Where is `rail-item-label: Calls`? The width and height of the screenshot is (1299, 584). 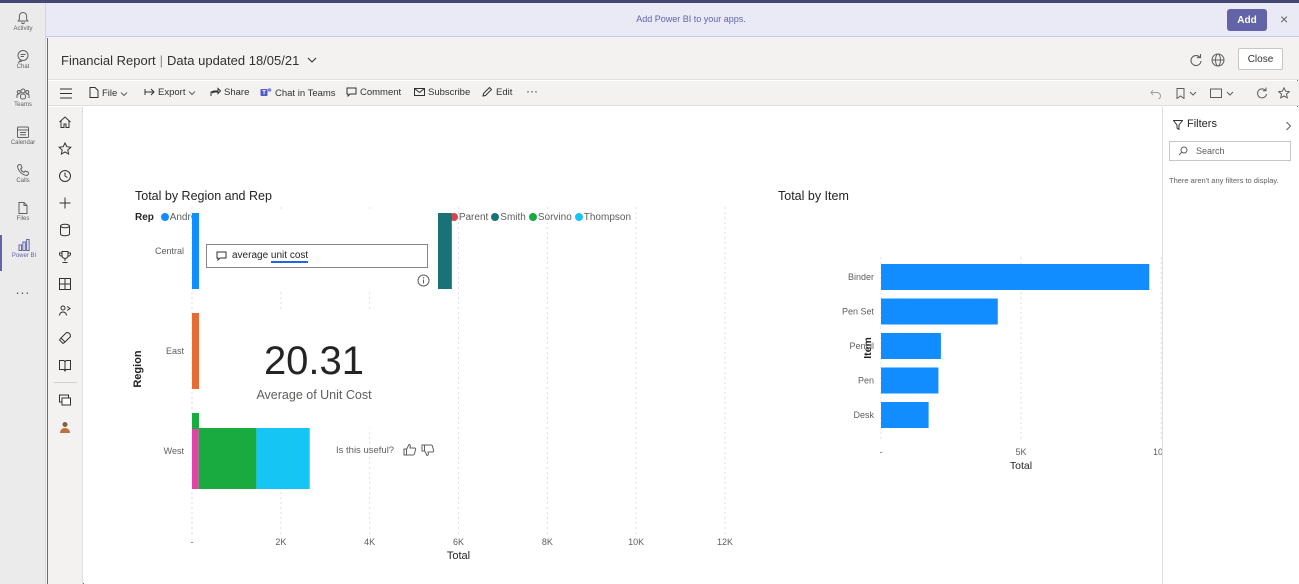 rail-item-label: Calls is located at coordinates (23, 181).